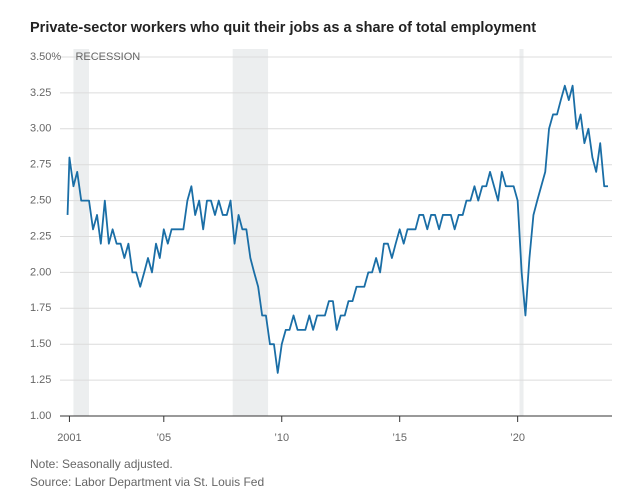 The height and width of the screenshot is (497, 635). What do you see at coordinates (40, 272) in the screenshot?
I see `y-tick-label: 2.00` at bounding box center [40, 272].